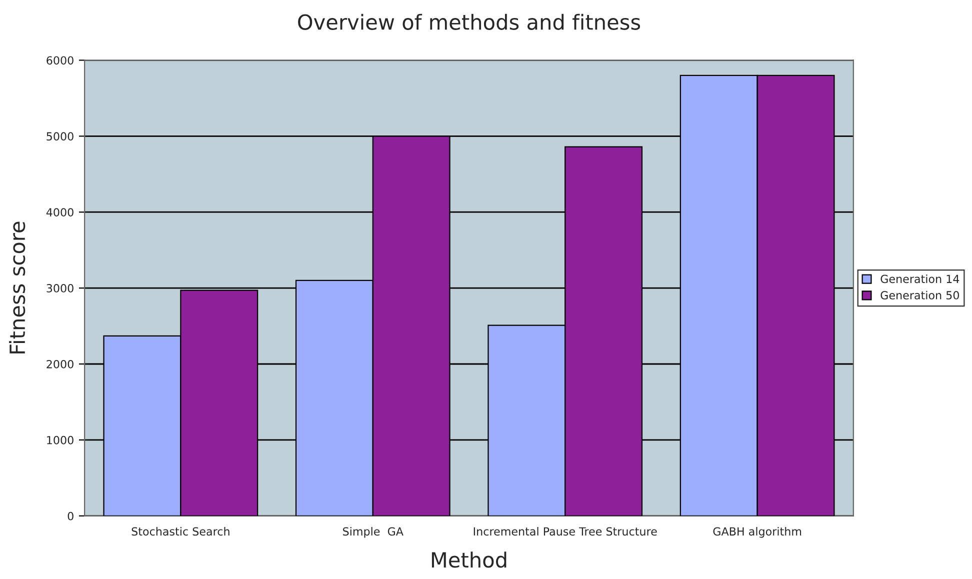 The height and width of the screenshot is (579, 972). Describe the element at coordinates (60, 60) in the screenshot. I see `y-tick-label: 6000` at that location.